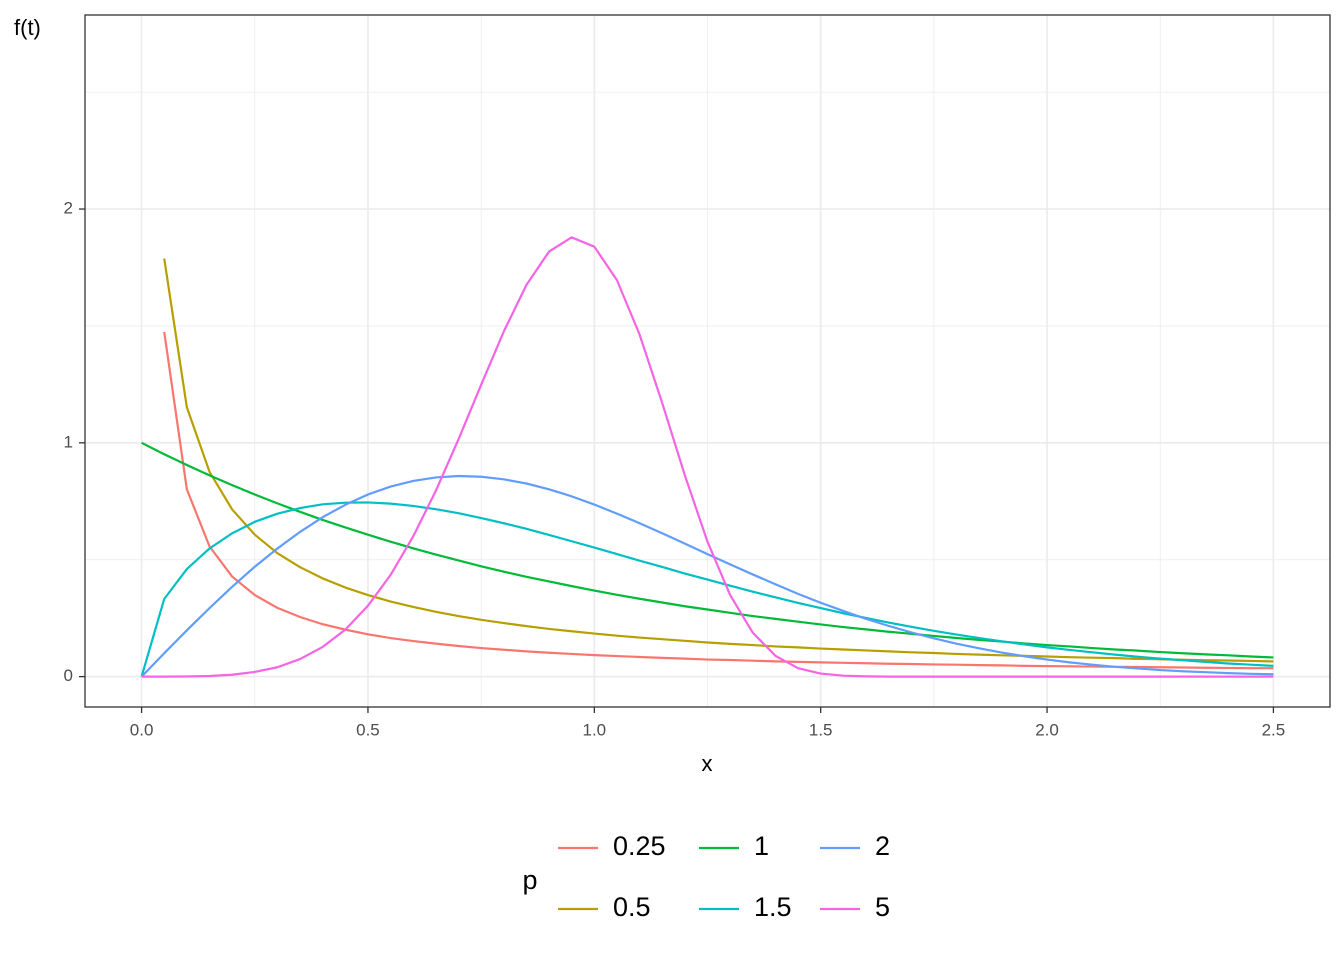  Describe the element at coordinates (27, 27) in the screenshot. I see `y-axis-title: f(t)` at that location.